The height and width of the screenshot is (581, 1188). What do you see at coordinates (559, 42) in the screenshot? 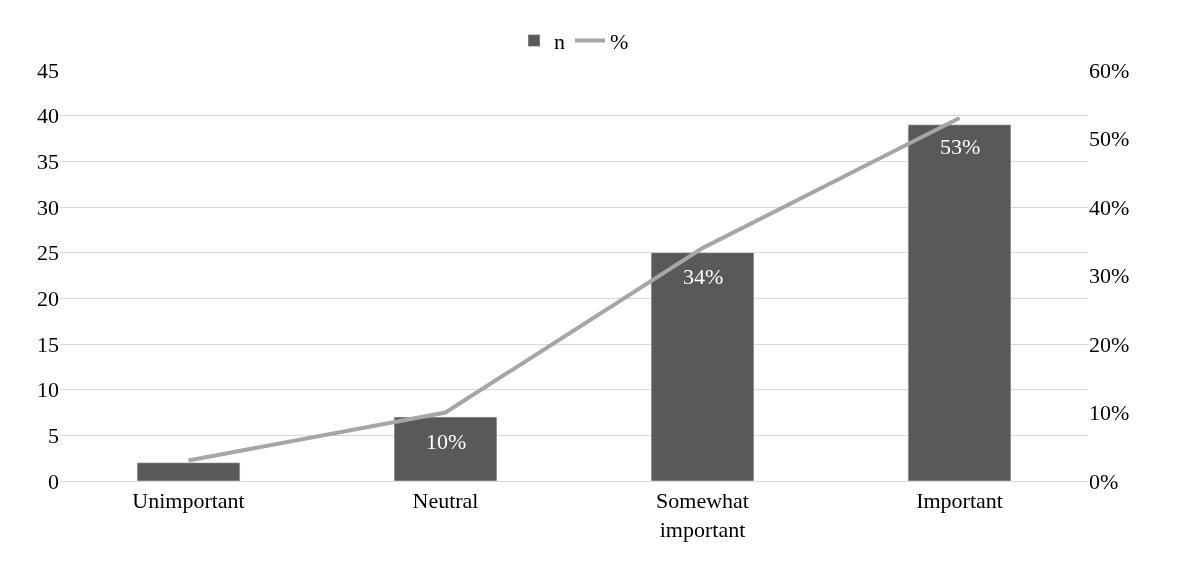
I see `legend-label: n` at bounding box center [559, 42].